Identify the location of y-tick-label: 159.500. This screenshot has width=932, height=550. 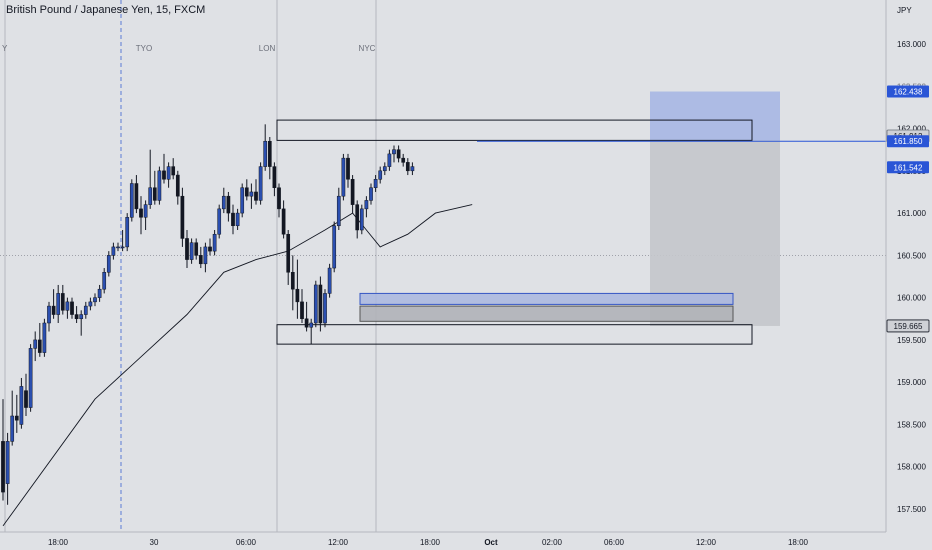
(911, 340).